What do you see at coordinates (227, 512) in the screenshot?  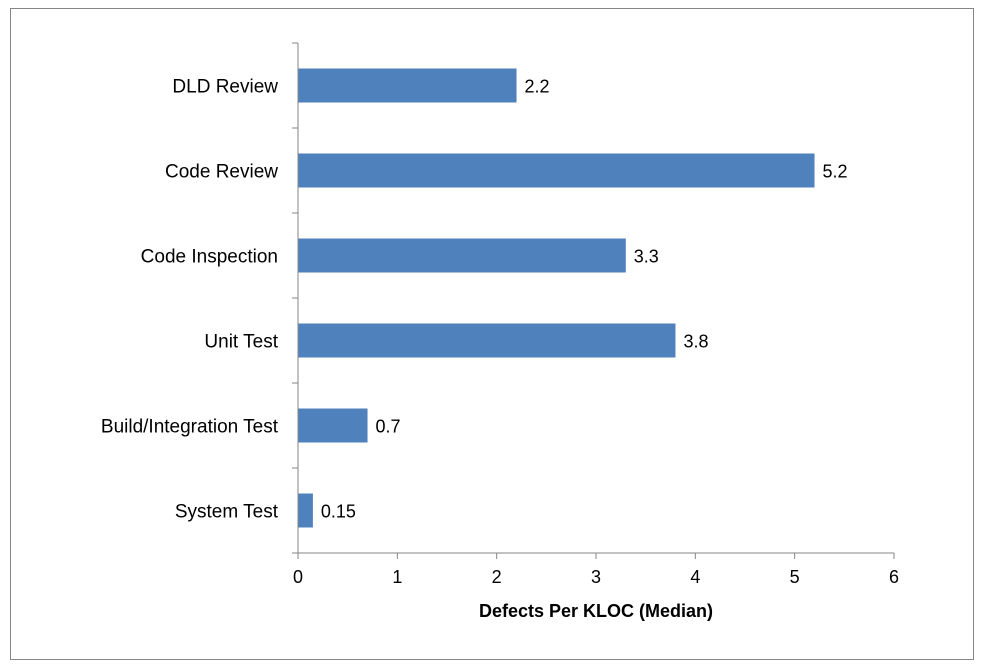 I see `category-label: System Test` at bounding box center [227, 512].